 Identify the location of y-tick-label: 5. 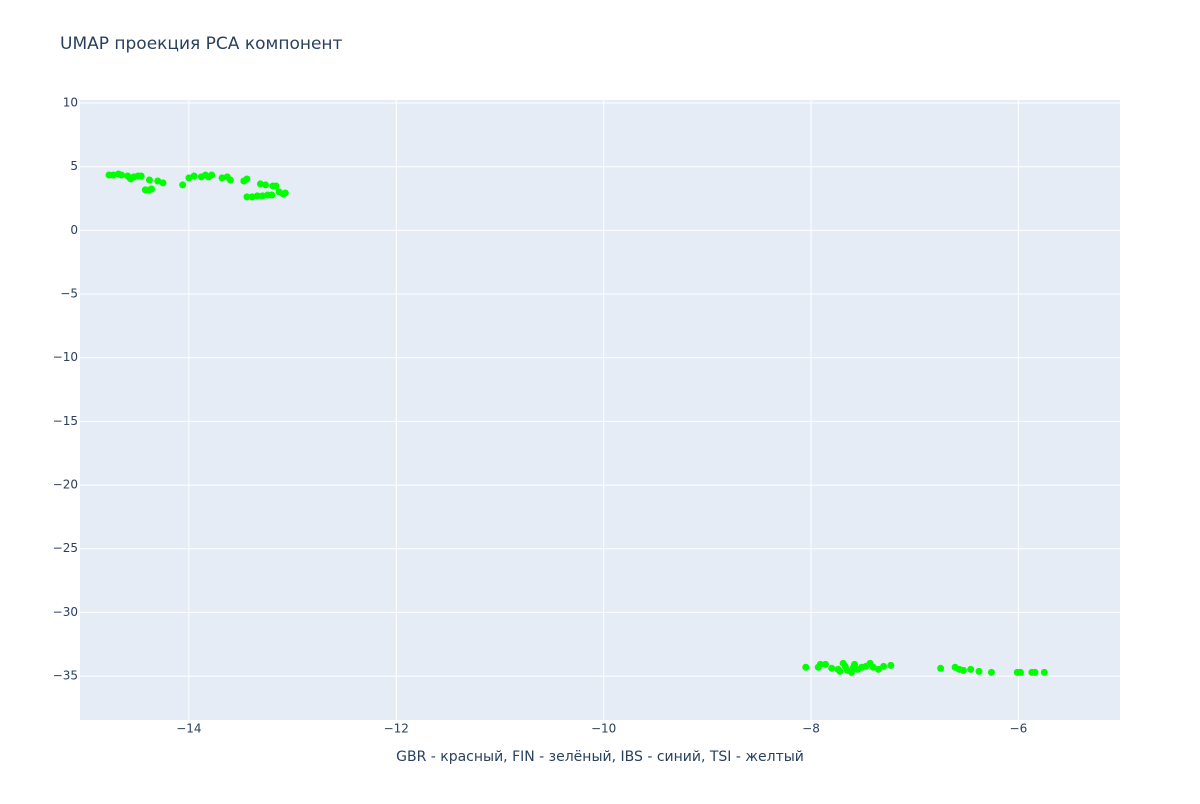
(74, 166).